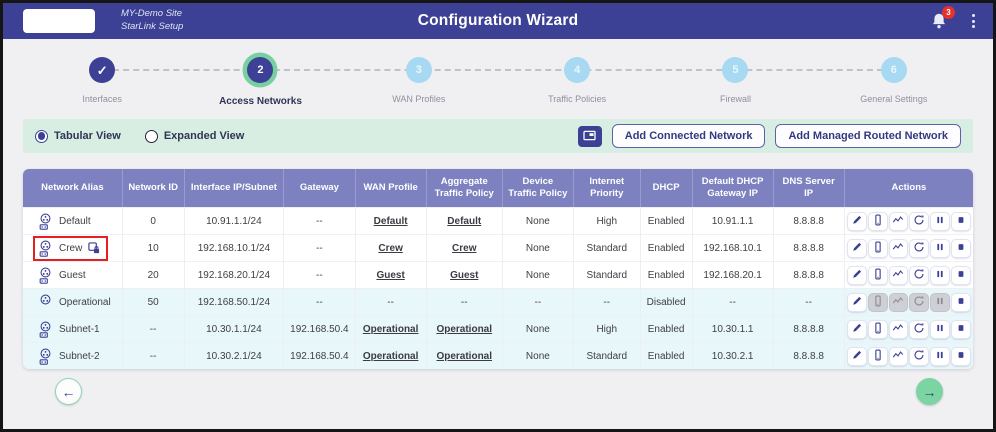  I want to click on wan-profile-link: Guest, so click(391, 274).